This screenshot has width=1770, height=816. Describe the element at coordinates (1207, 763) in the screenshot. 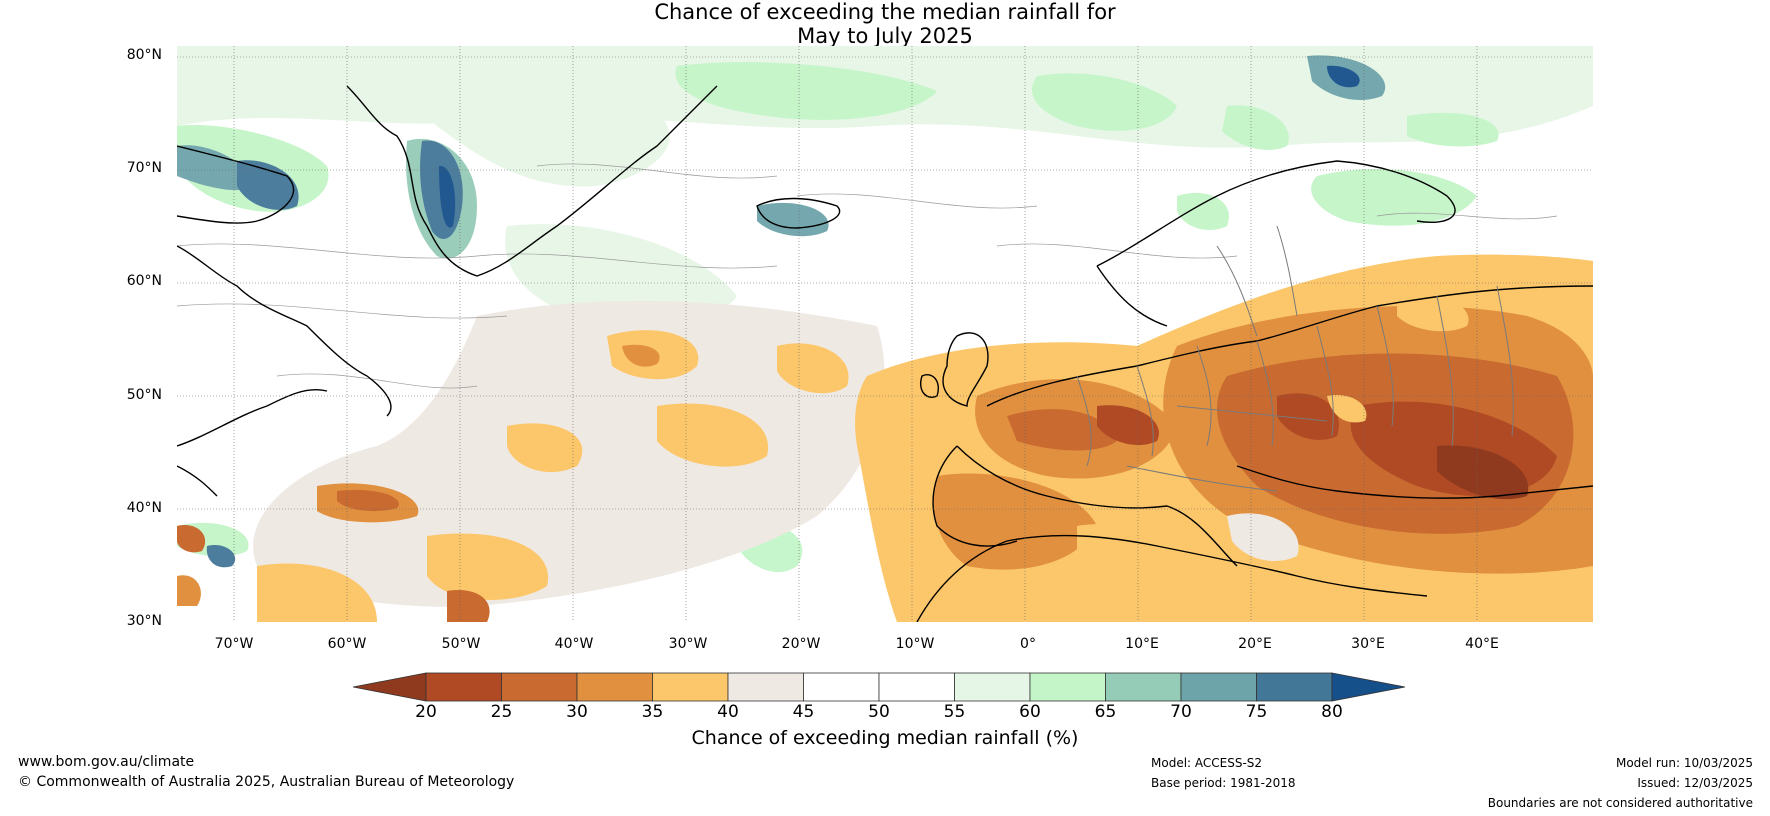

I see `footer-model: Model: ACCESS-S2` at that location.